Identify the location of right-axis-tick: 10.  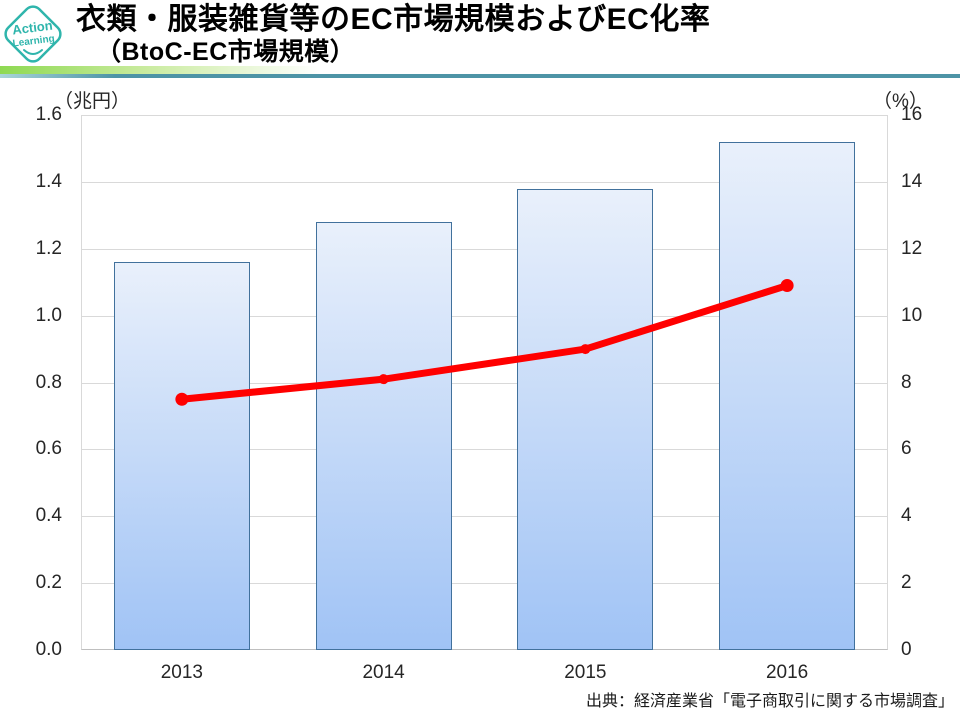
(912, 315).